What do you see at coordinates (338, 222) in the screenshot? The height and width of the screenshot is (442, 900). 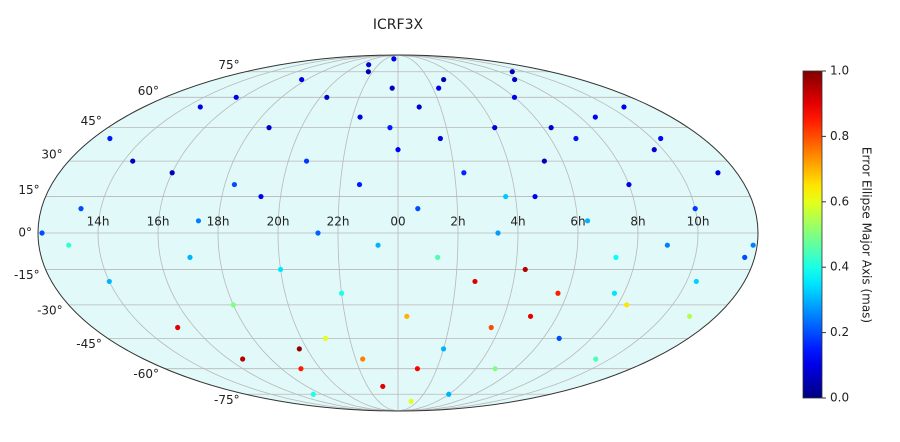 I see `x-tick-label: 22h` at bounding box center [338, 222].